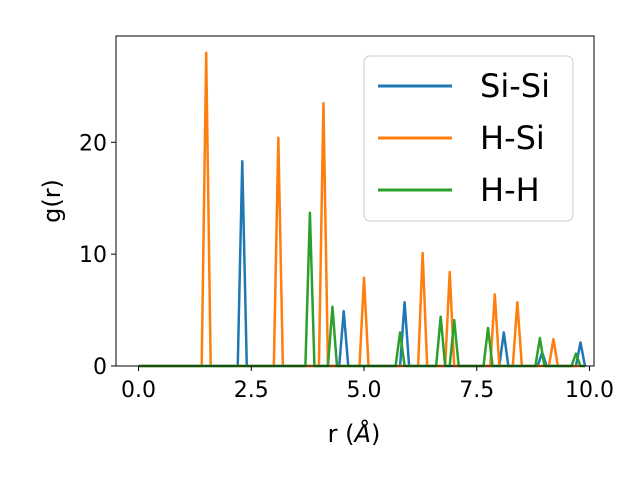 This screenshot has height=480, width=640. Describe the element at coordinates (476, 390) in the screenshot. I see `x-tick-label: 7.5` at that location.